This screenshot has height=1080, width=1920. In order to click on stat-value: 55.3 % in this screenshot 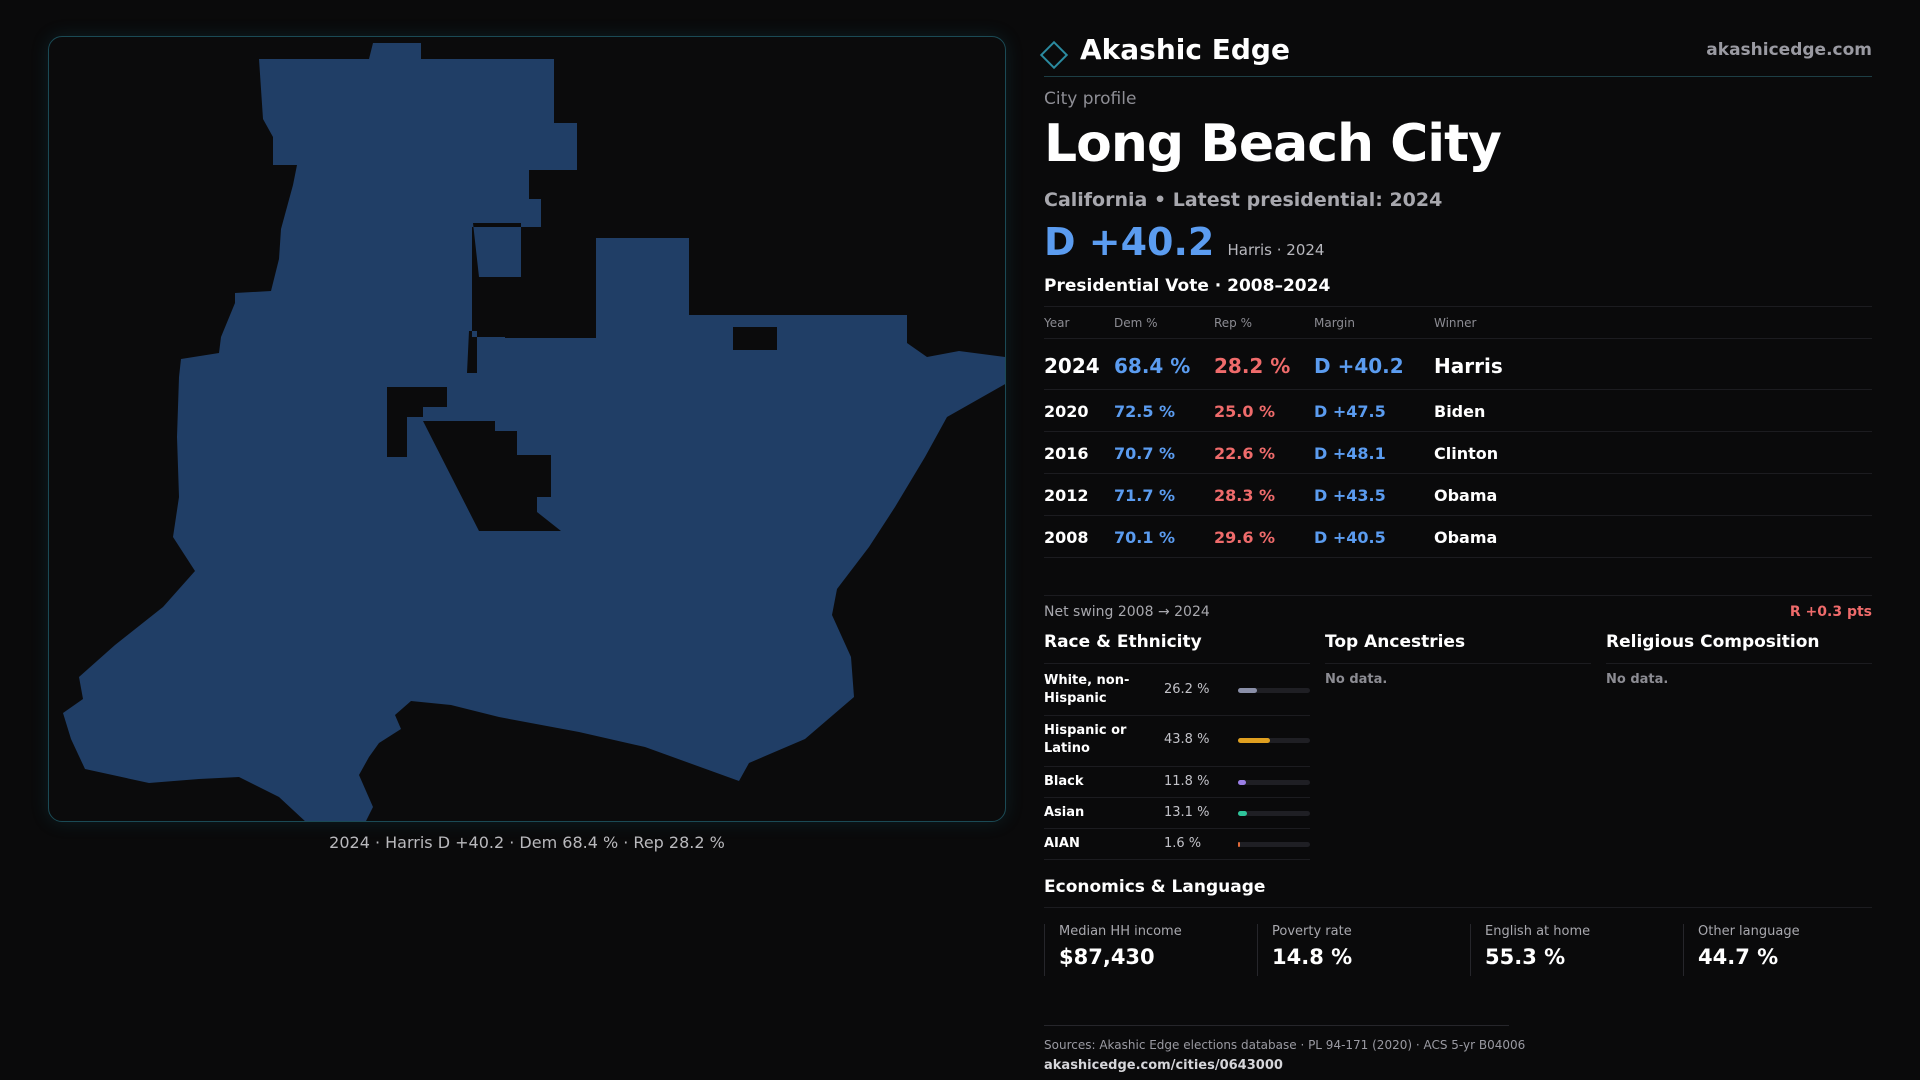, I will do `click(1525, 957)`.